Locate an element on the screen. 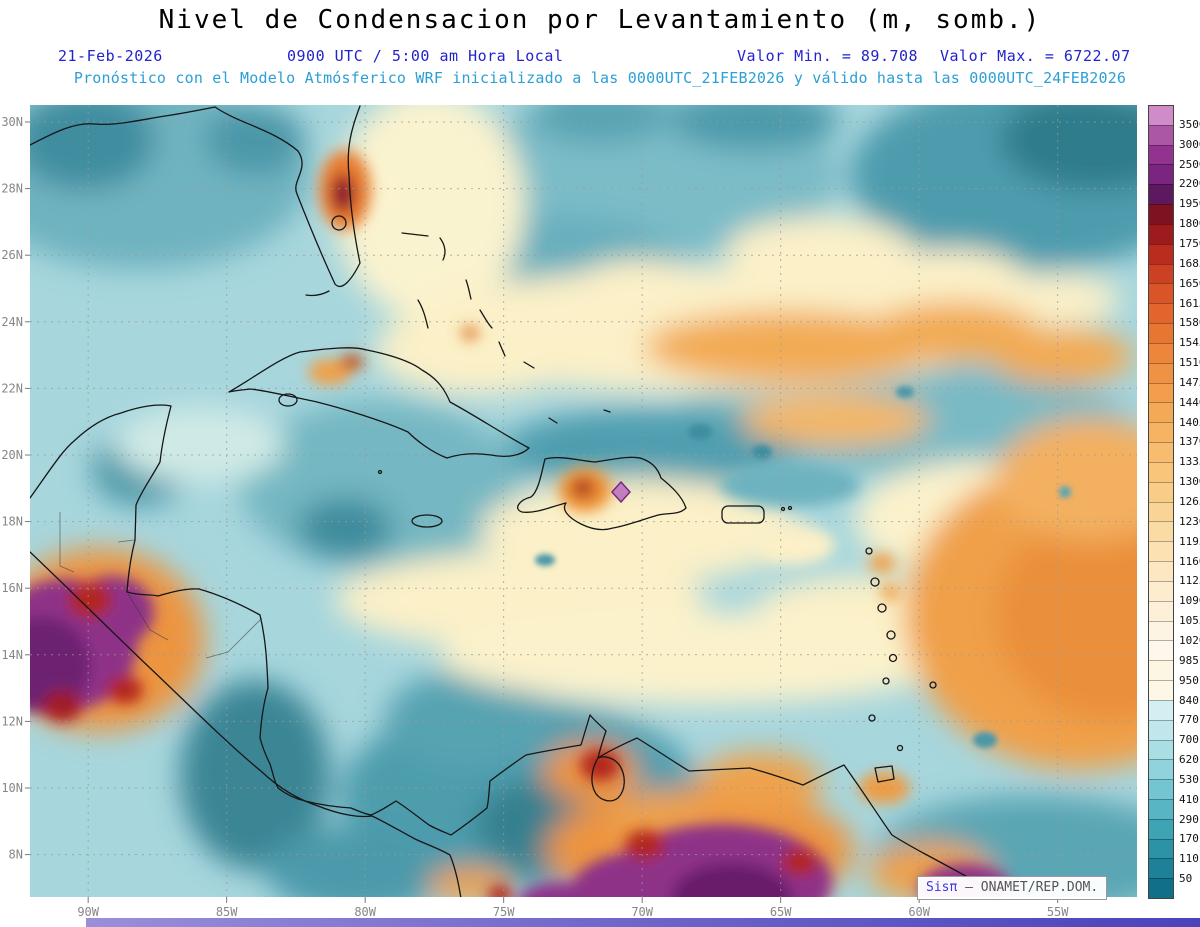  colorbar-label: 1650 is located at coordinates (1189, 283).